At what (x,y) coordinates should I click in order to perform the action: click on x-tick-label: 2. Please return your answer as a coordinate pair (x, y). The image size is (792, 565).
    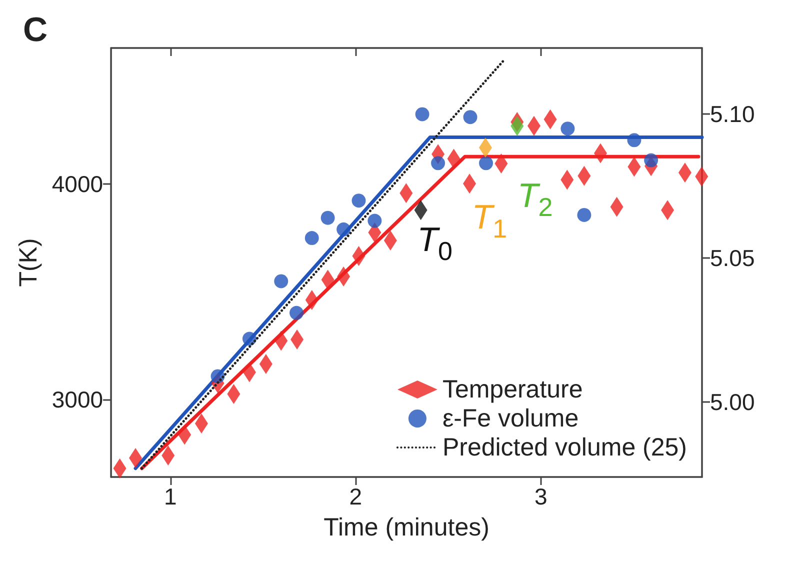
    Looking at the image, I should click on (355, 497).